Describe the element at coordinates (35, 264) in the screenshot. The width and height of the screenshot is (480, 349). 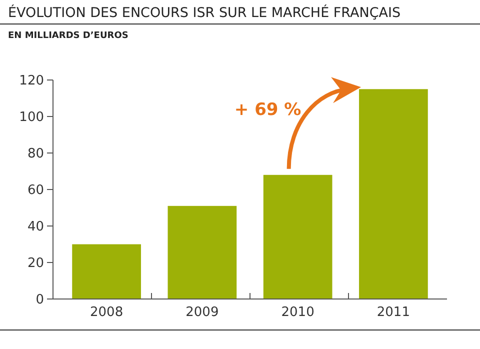
I see `y-tick-label: 20` at that location.